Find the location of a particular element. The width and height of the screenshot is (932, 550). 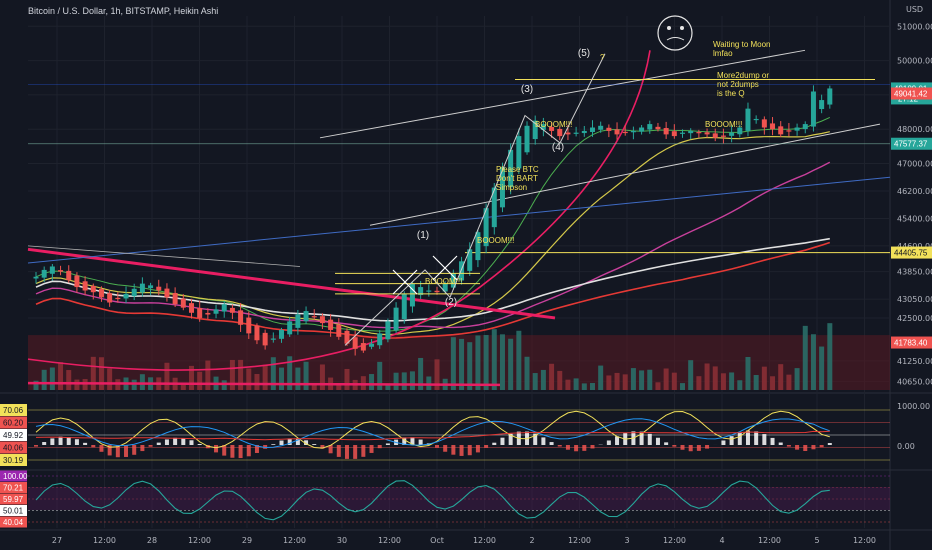

osc2-tag-label: 59.97 is located at coordinates (13, 499).